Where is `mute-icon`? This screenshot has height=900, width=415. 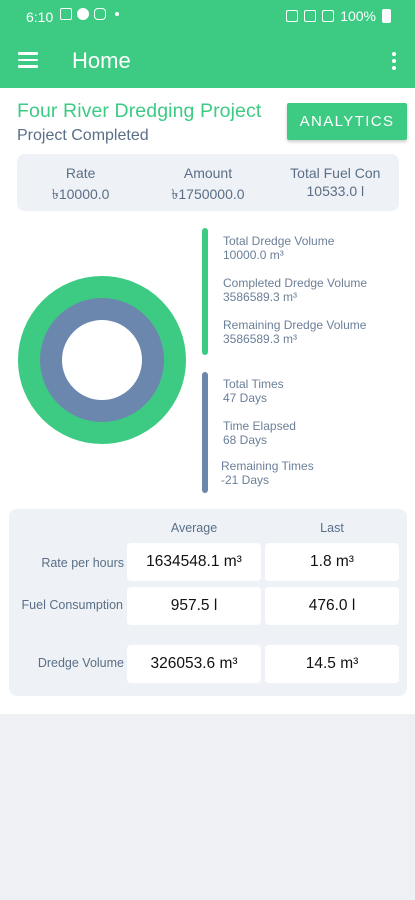
mute-icon is located at coordinates (292, 16).